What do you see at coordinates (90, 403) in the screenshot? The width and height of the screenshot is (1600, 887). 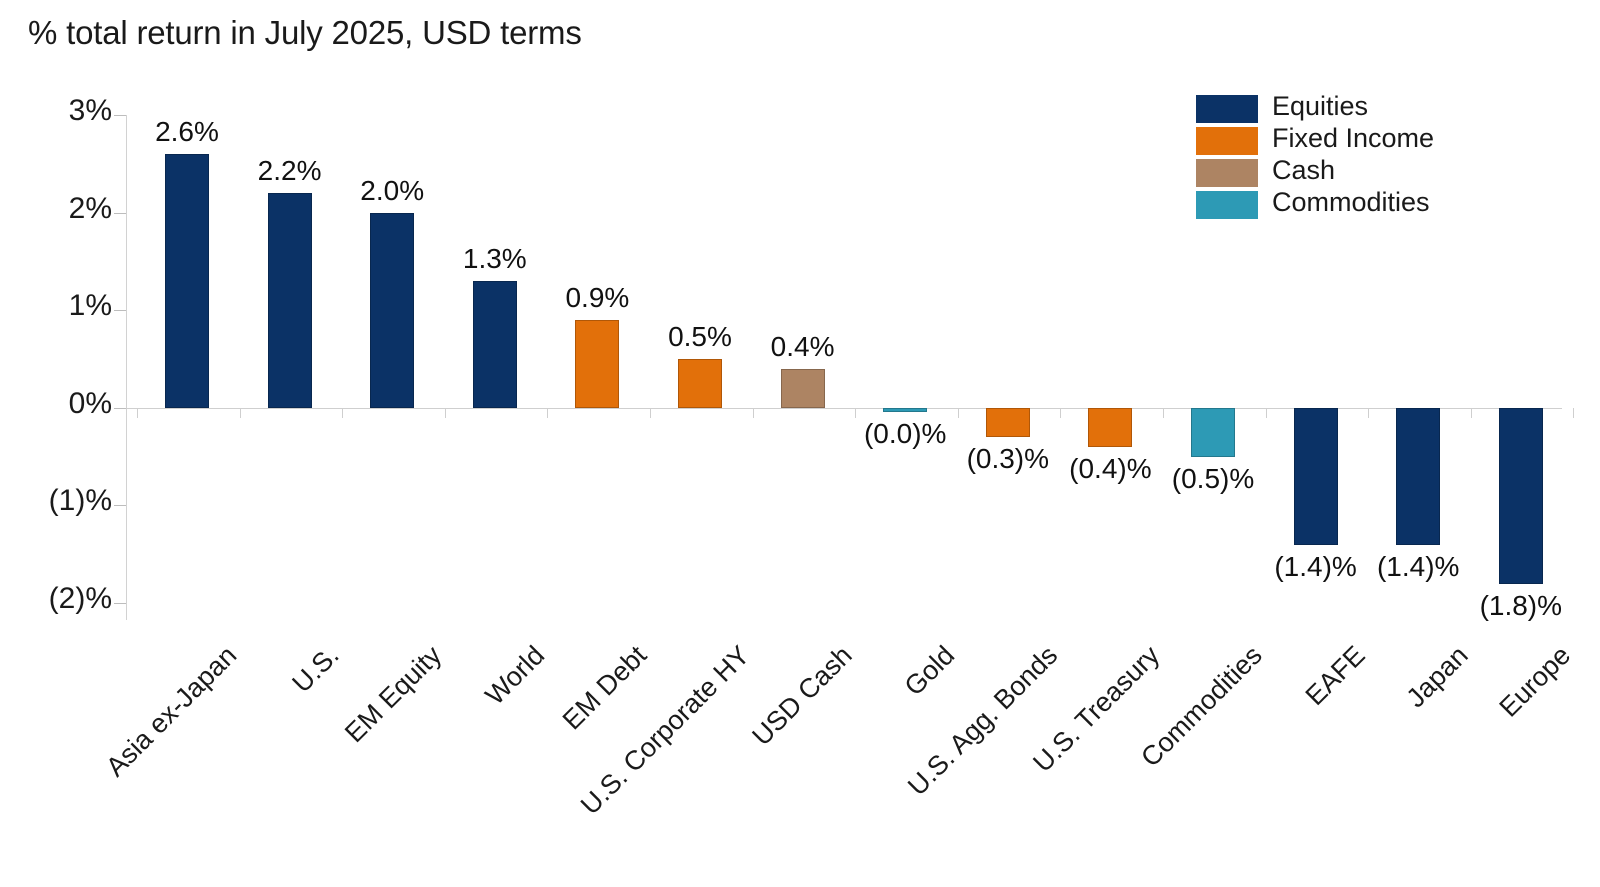 I see `y-axis-tick-label: 0%` at bounding box center [90, 403].